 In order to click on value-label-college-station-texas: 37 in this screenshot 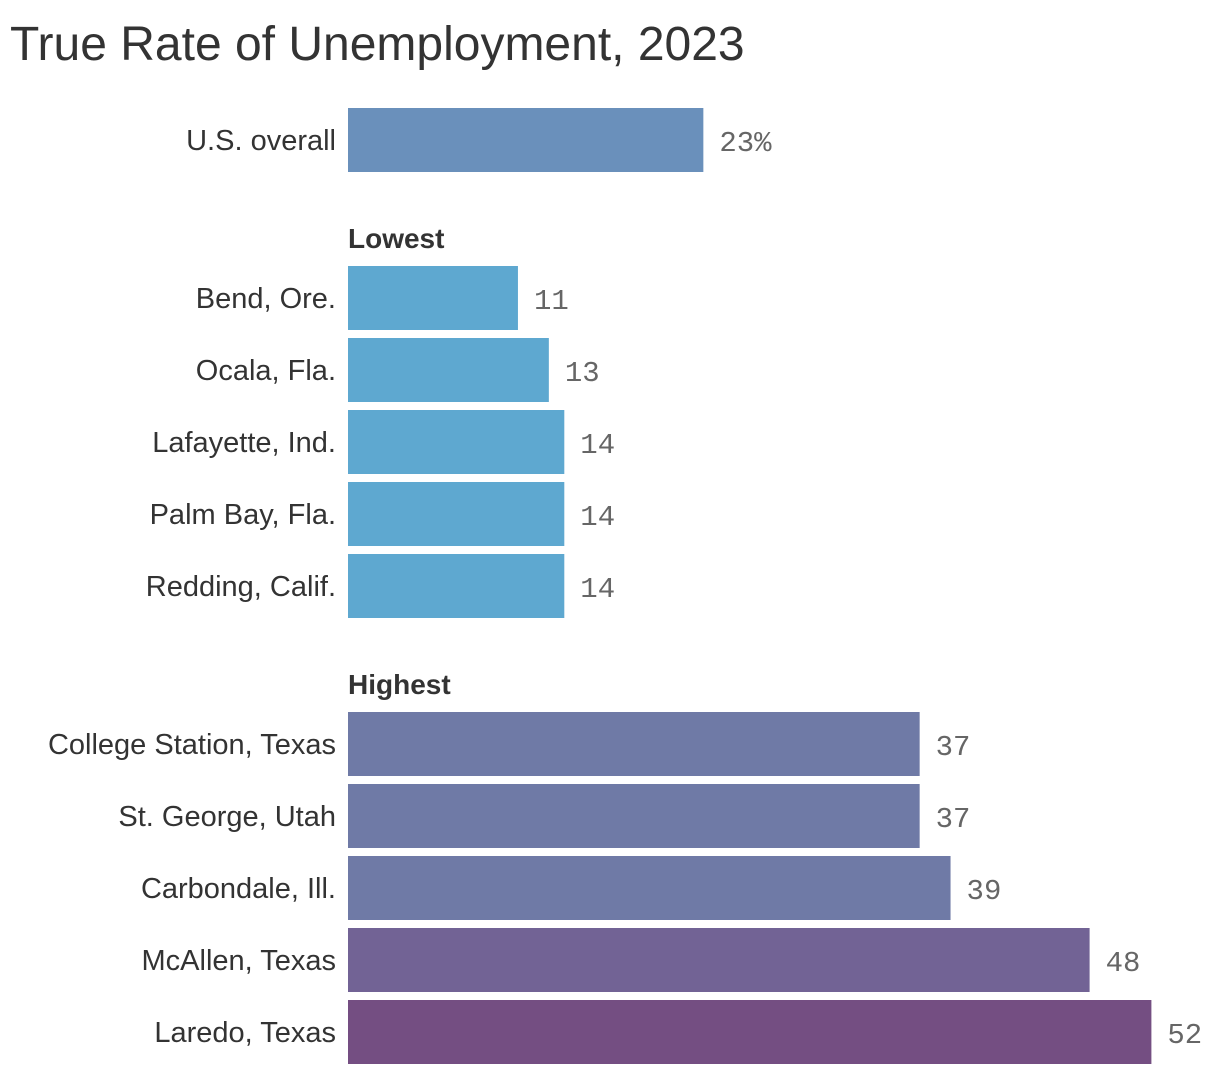, I will do `click(953, 747)`.